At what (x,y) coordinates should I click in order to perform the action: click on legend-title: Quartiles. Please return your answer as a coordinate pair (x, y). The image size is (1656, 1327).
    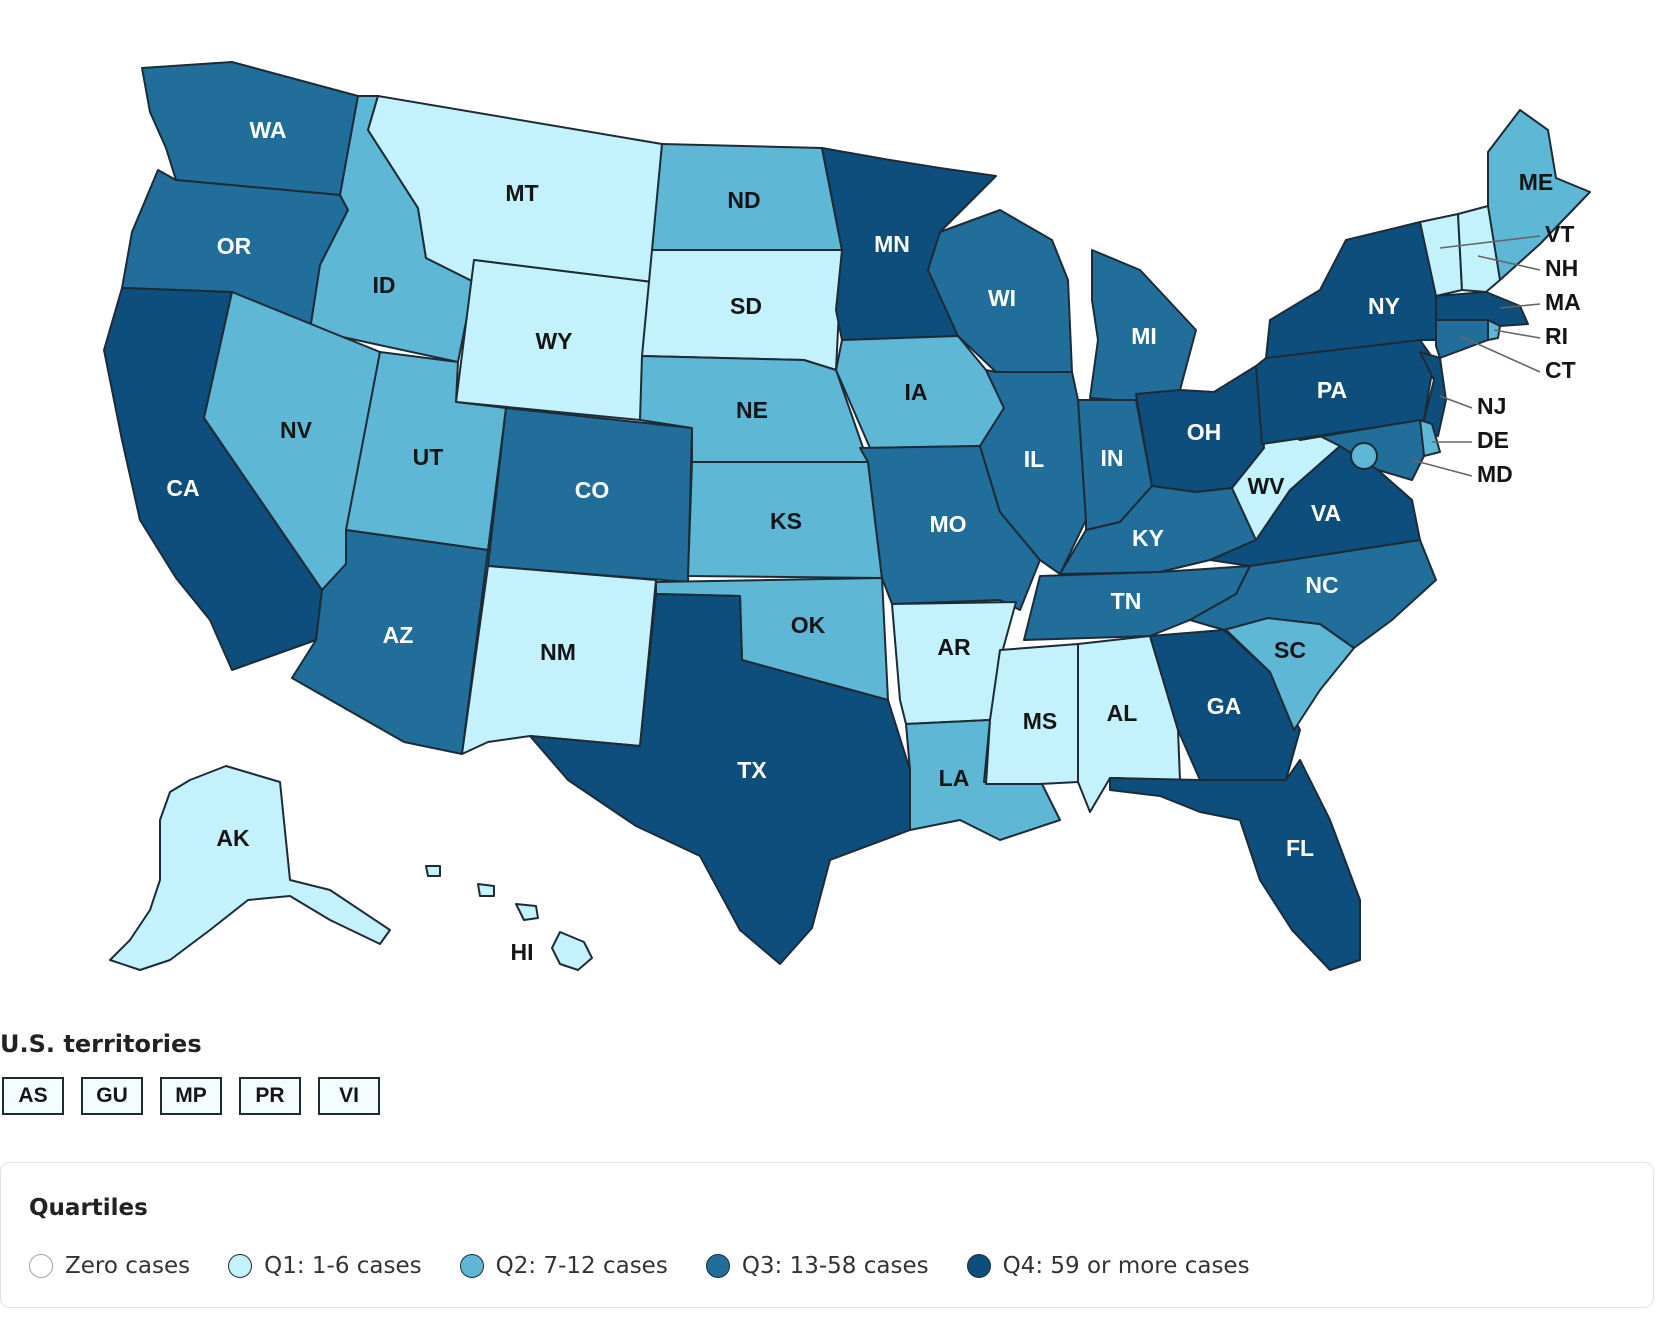
    Looking at the image, I should click on (88, 1208).